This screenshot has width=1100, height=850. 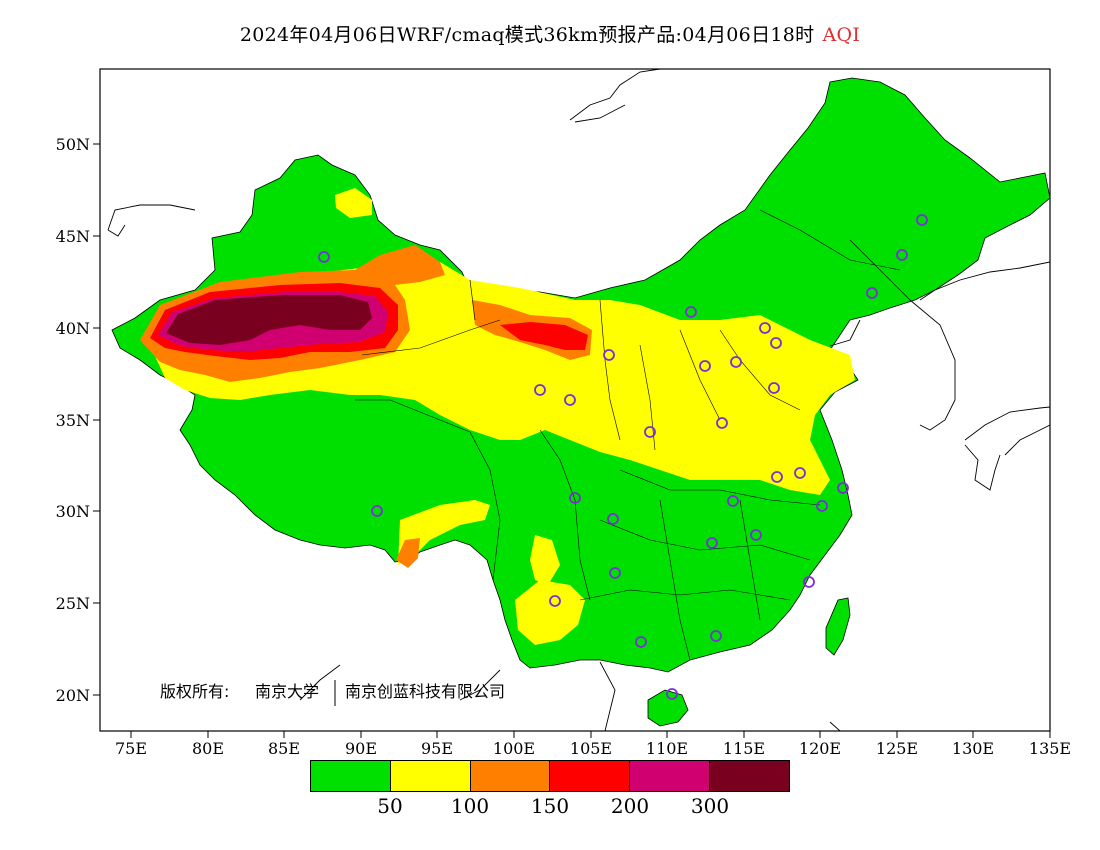 What do you see at coordinates (667, 748) in the screenshot?
I see `lon-label-110e: 110E` at bounding box center [667, 748].